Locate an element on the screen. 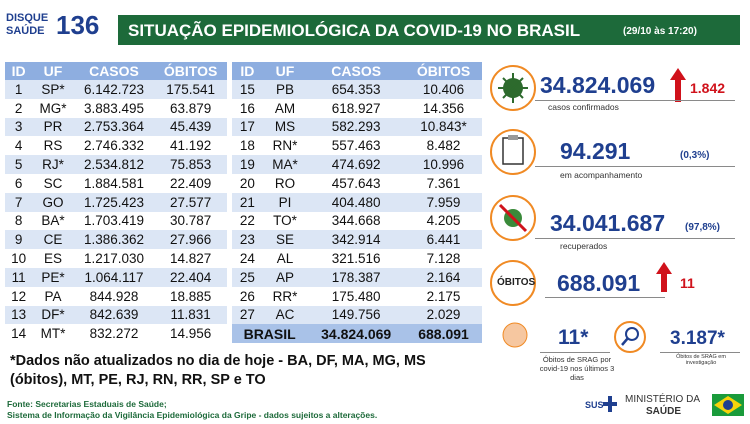  cell: 1.725.423 is located at coordinates (114, 202).